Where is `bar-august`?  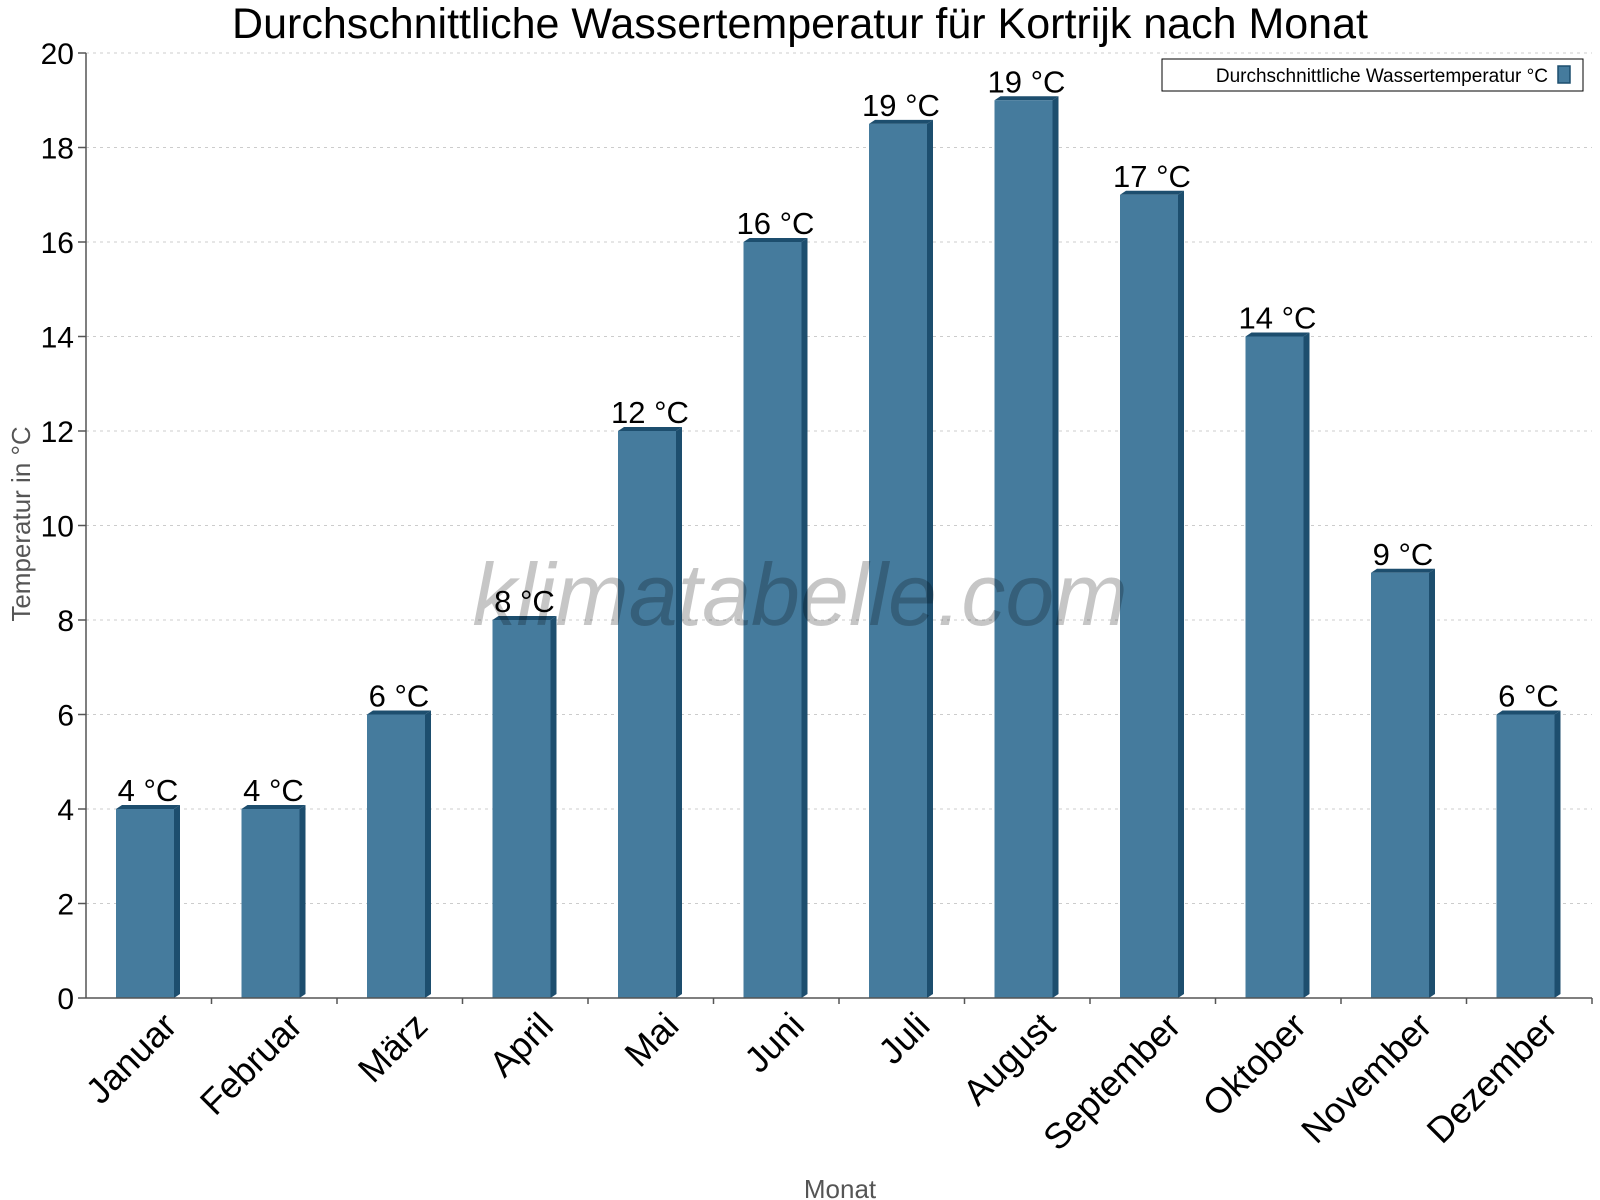 bar-august is located at coordinates (1026, 547).